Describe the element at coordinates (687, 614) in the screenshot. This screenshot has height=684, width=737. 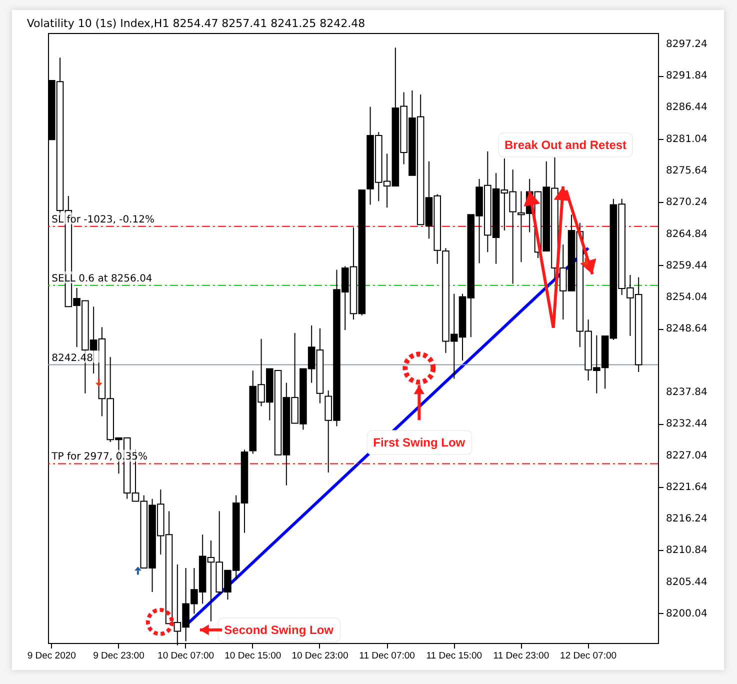
I see `y-tick-label: 8200.04` at that location.